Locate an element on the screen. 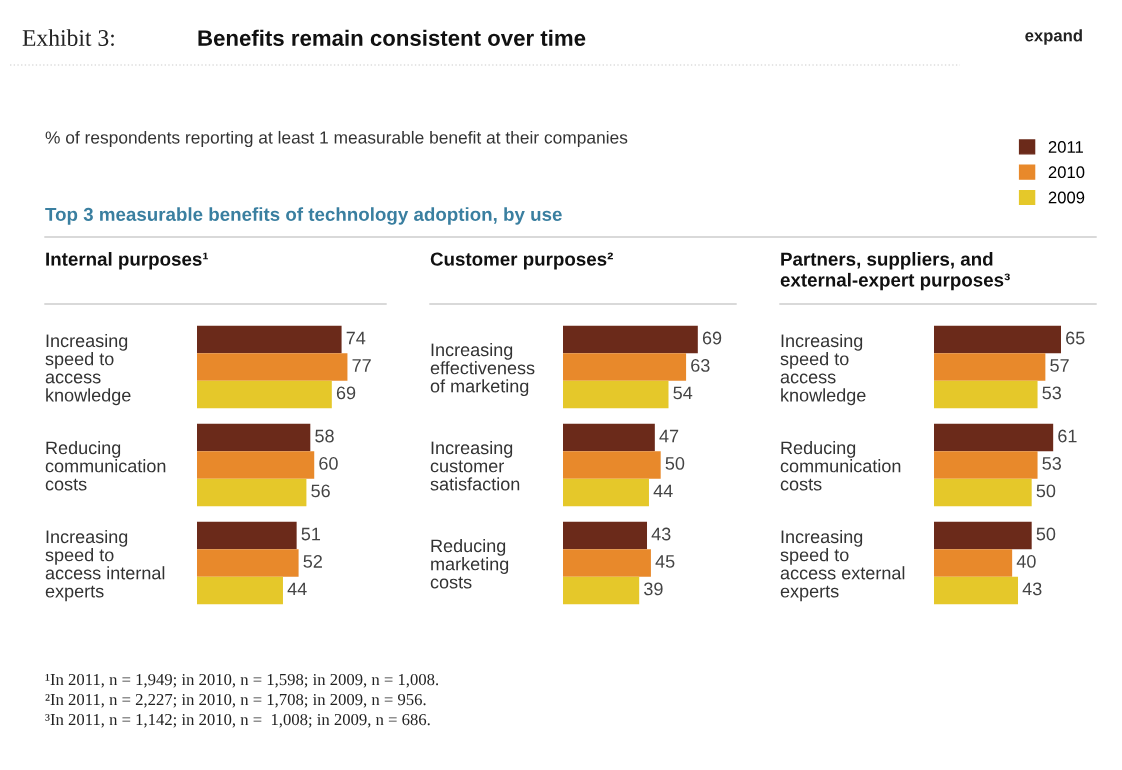 The width and height of the screenshot is (1122, 770). data-label: 61 is located at coordinates (1067, 436).